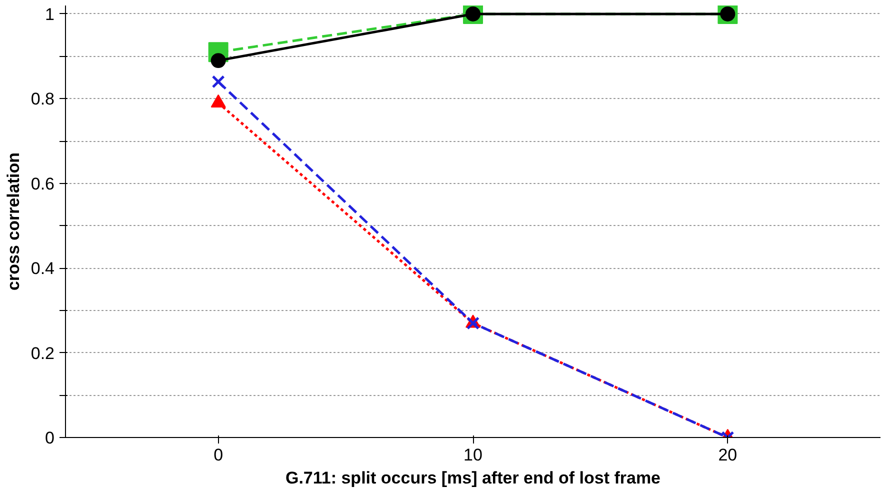  I want to click on y-tick-label: 0.8, so click(42, 99).